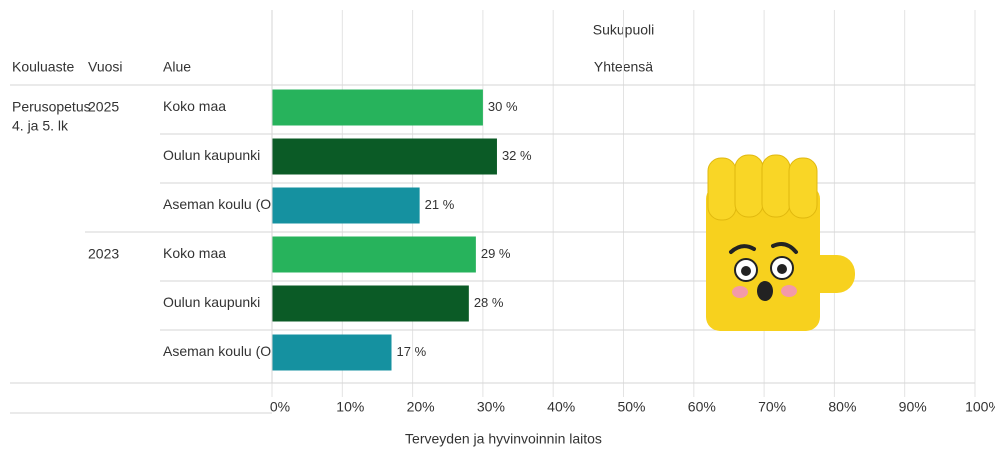 The width and height of the screenshot is (995, 452). I want to click on x-tick-label: 20%, so click(421, 407).